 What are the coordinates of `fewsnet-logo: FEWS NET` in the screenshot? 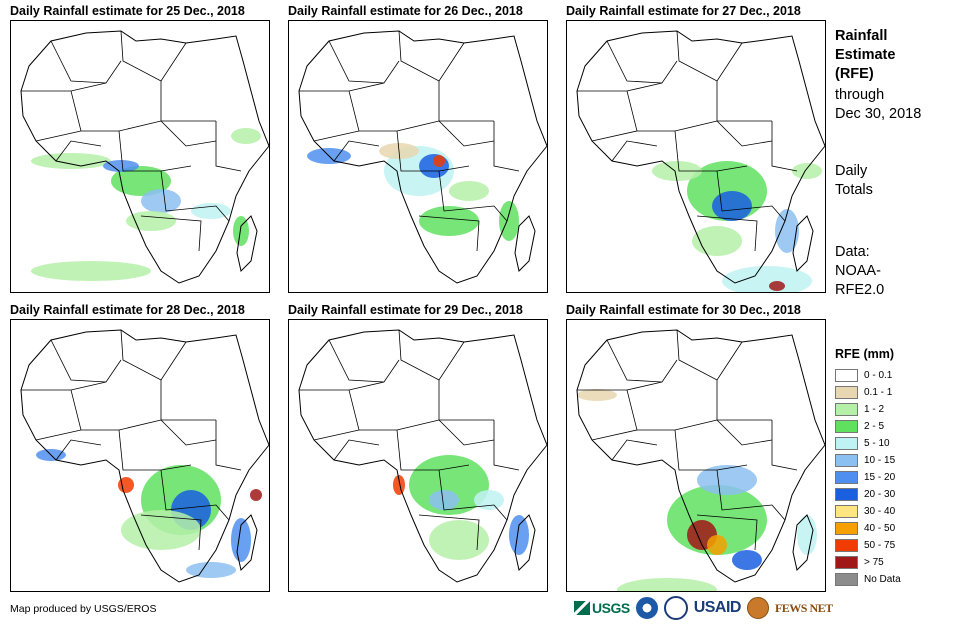 It's located at (803, 607).